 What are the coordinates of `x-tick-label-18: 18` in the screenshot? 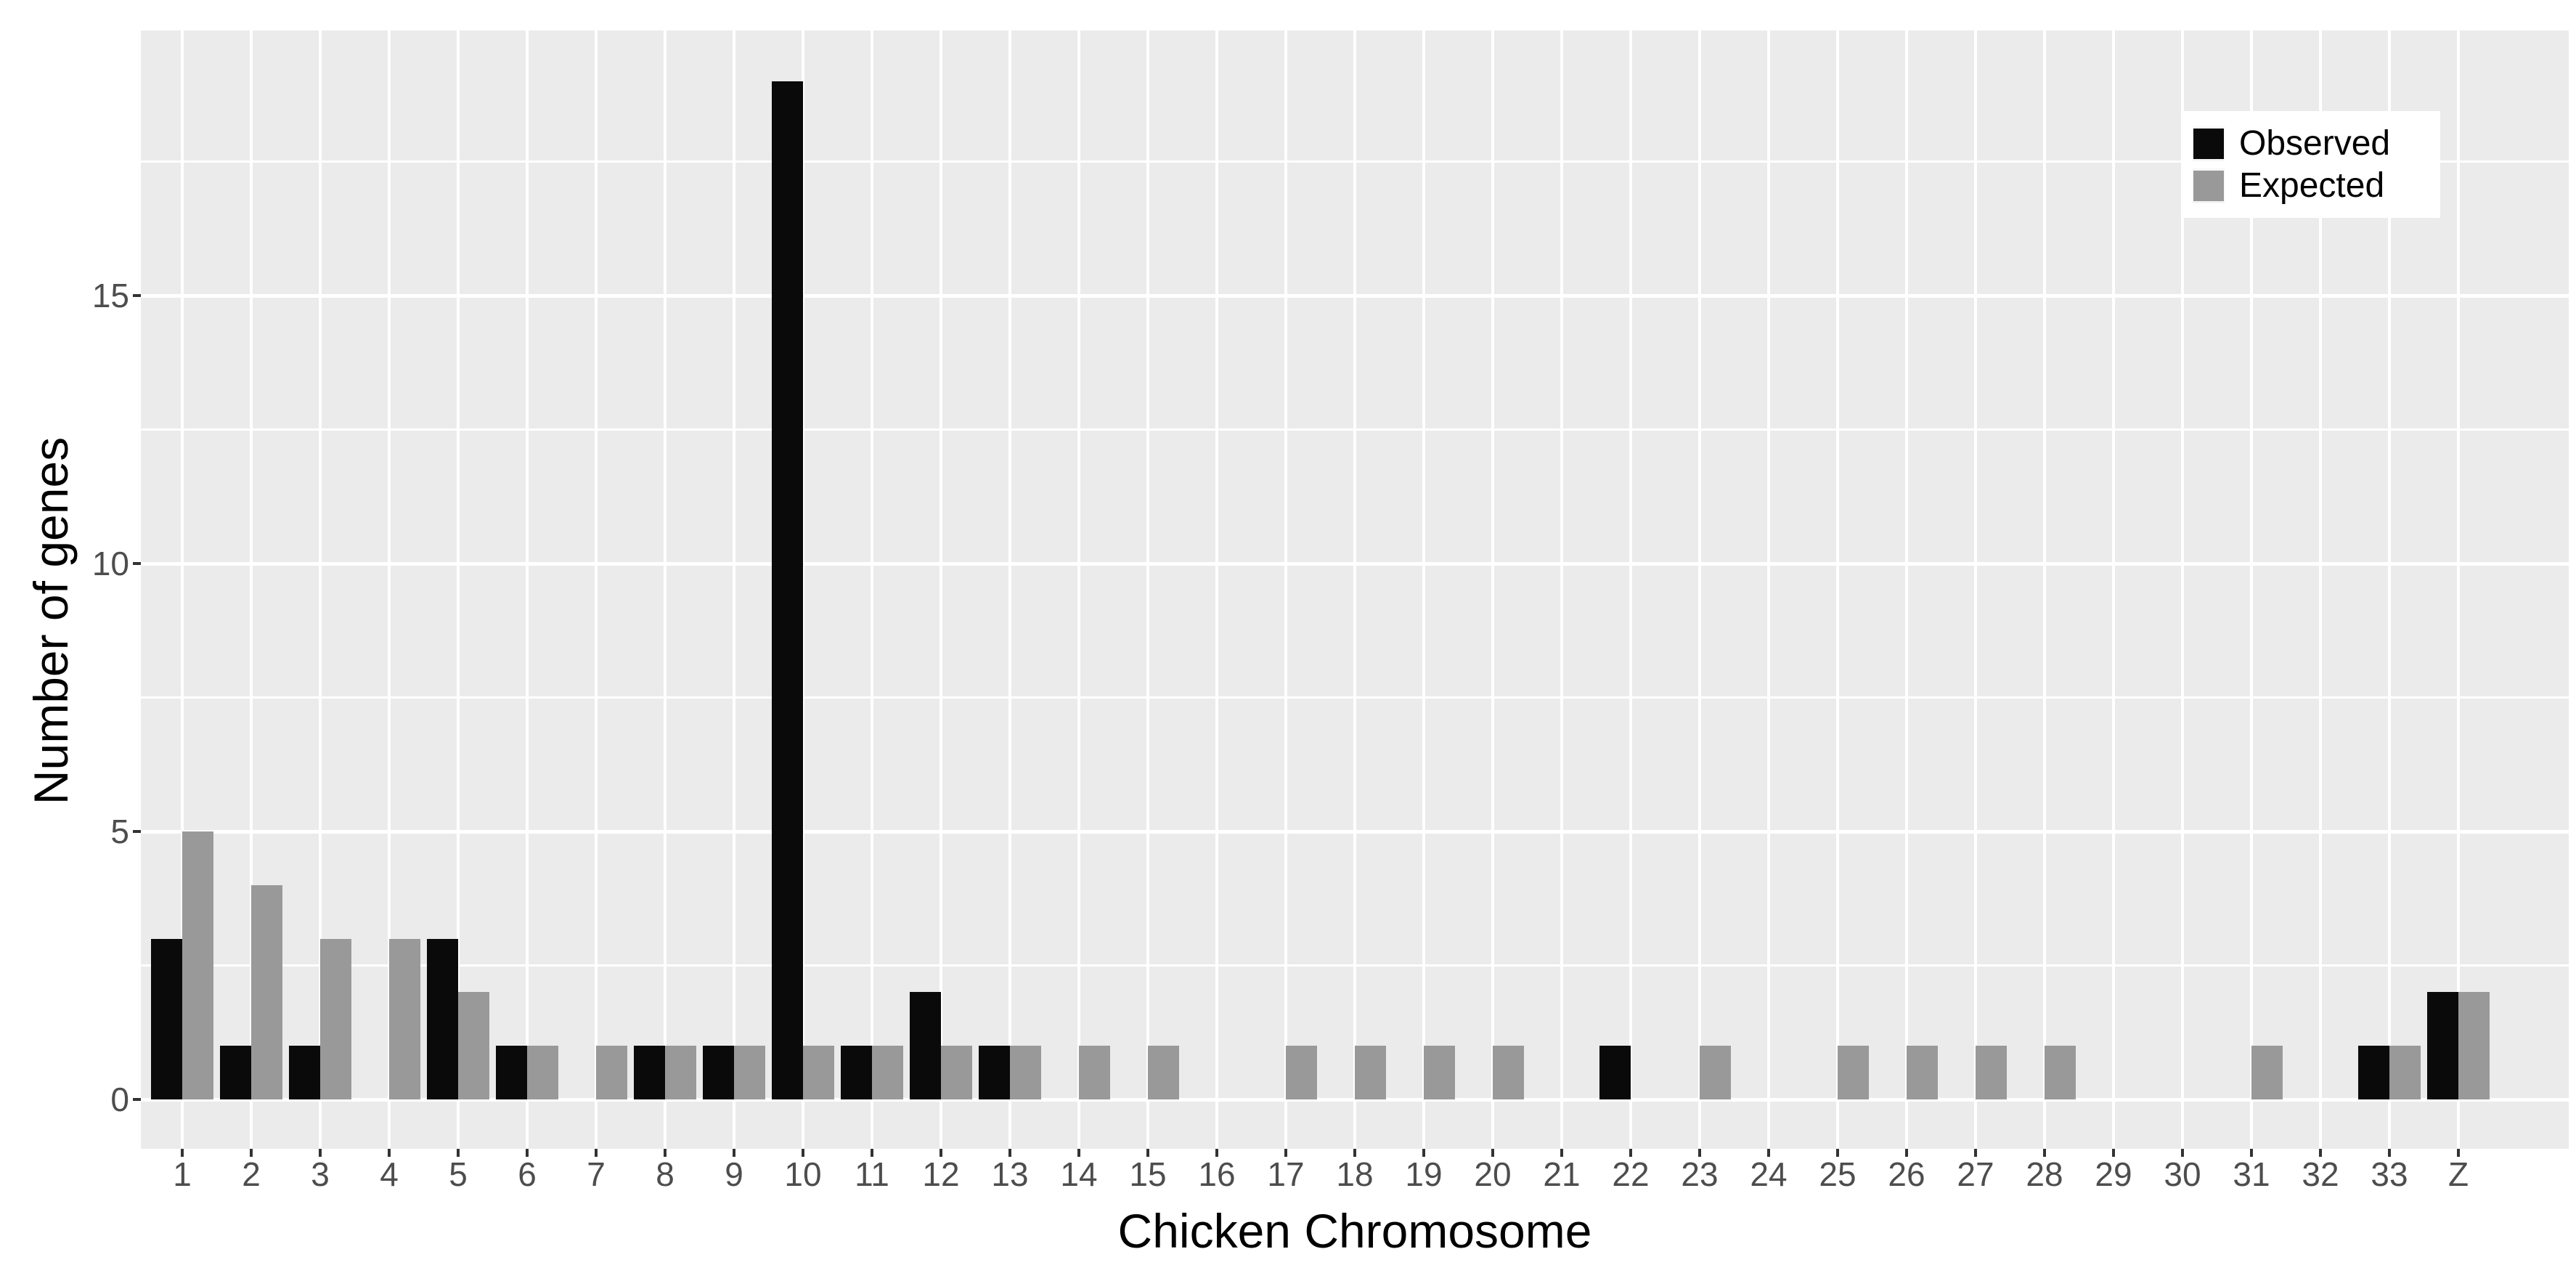 It's located at (1355, 1174).